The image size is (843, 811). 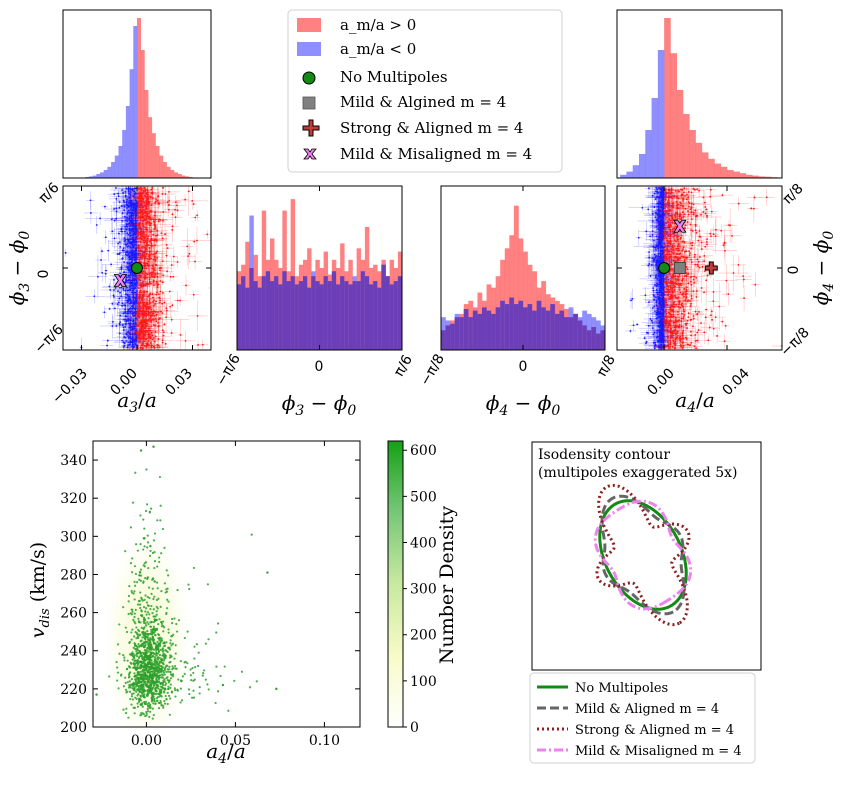 What do you see at coordinates (319, 274) in the screenshot?
I see `hist-phi3-bars` at bounding box center [319, 274].